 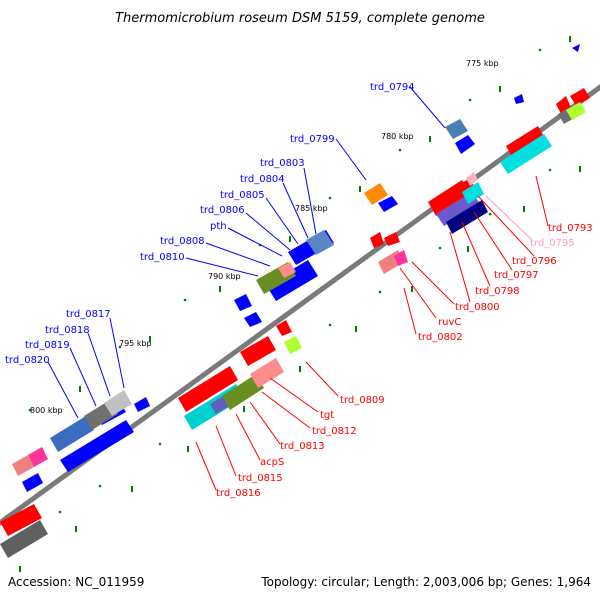 What do you see at coordinates (282, 163) in the screenshot?
I see `gene-label-trd-0803: trd_0803` at bounding box center [282, 163].